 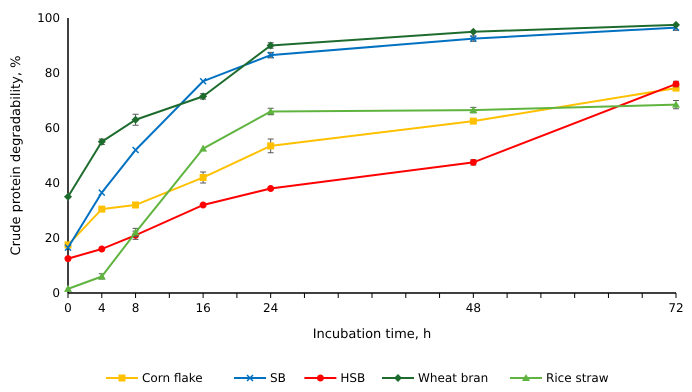 What do you see at coordinates (372, 334) in the screenshot?
I see `x-axis-title: Incubation time, h` at bounding box center [372, 334].